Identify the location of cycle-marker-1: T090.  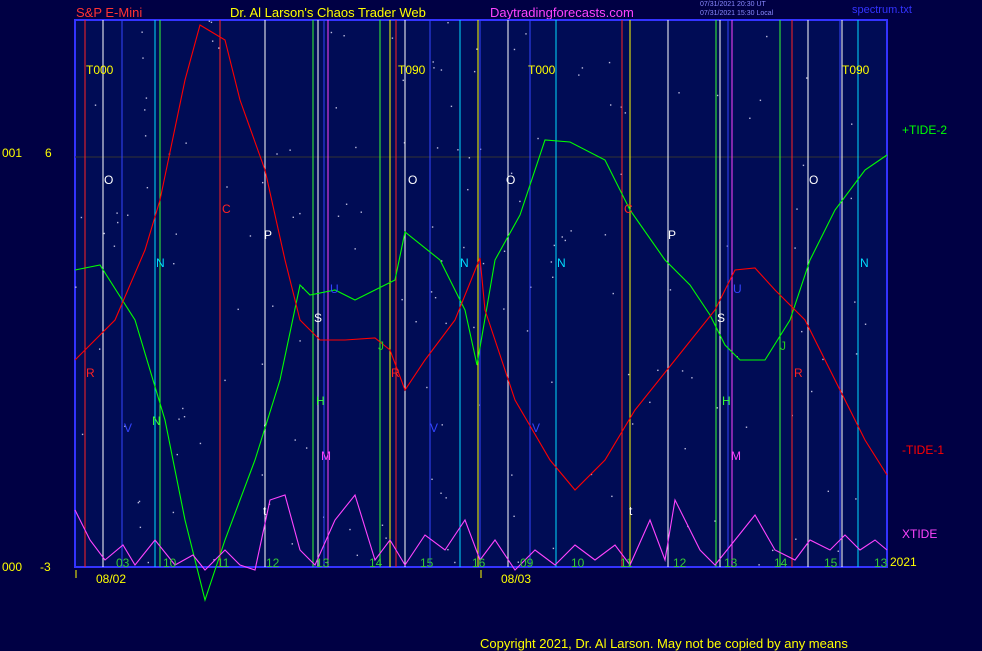
(412, 70).